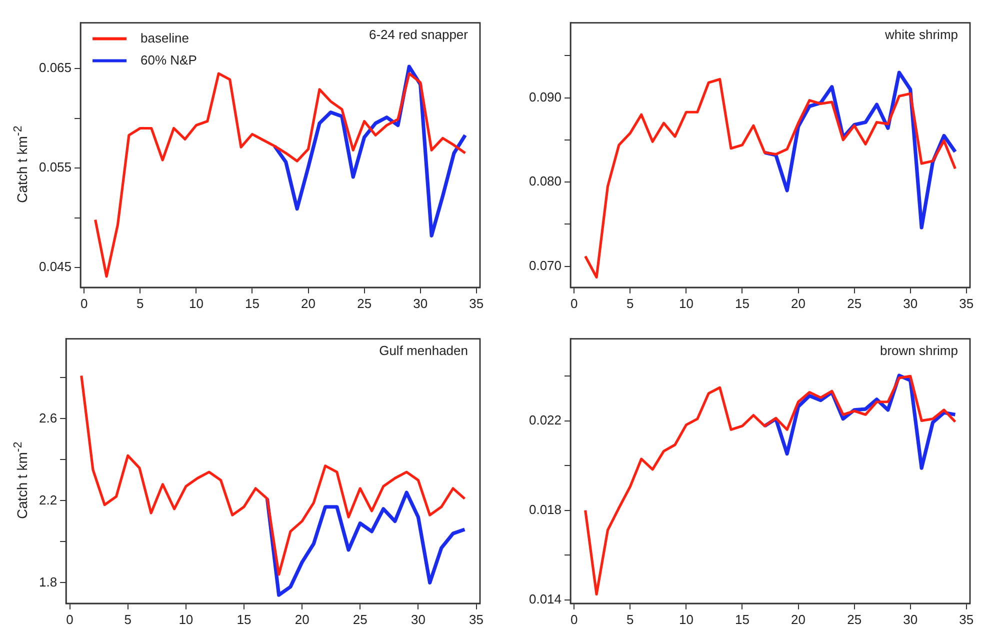  I want to click on legend-label: baseline, so click(164, 37).